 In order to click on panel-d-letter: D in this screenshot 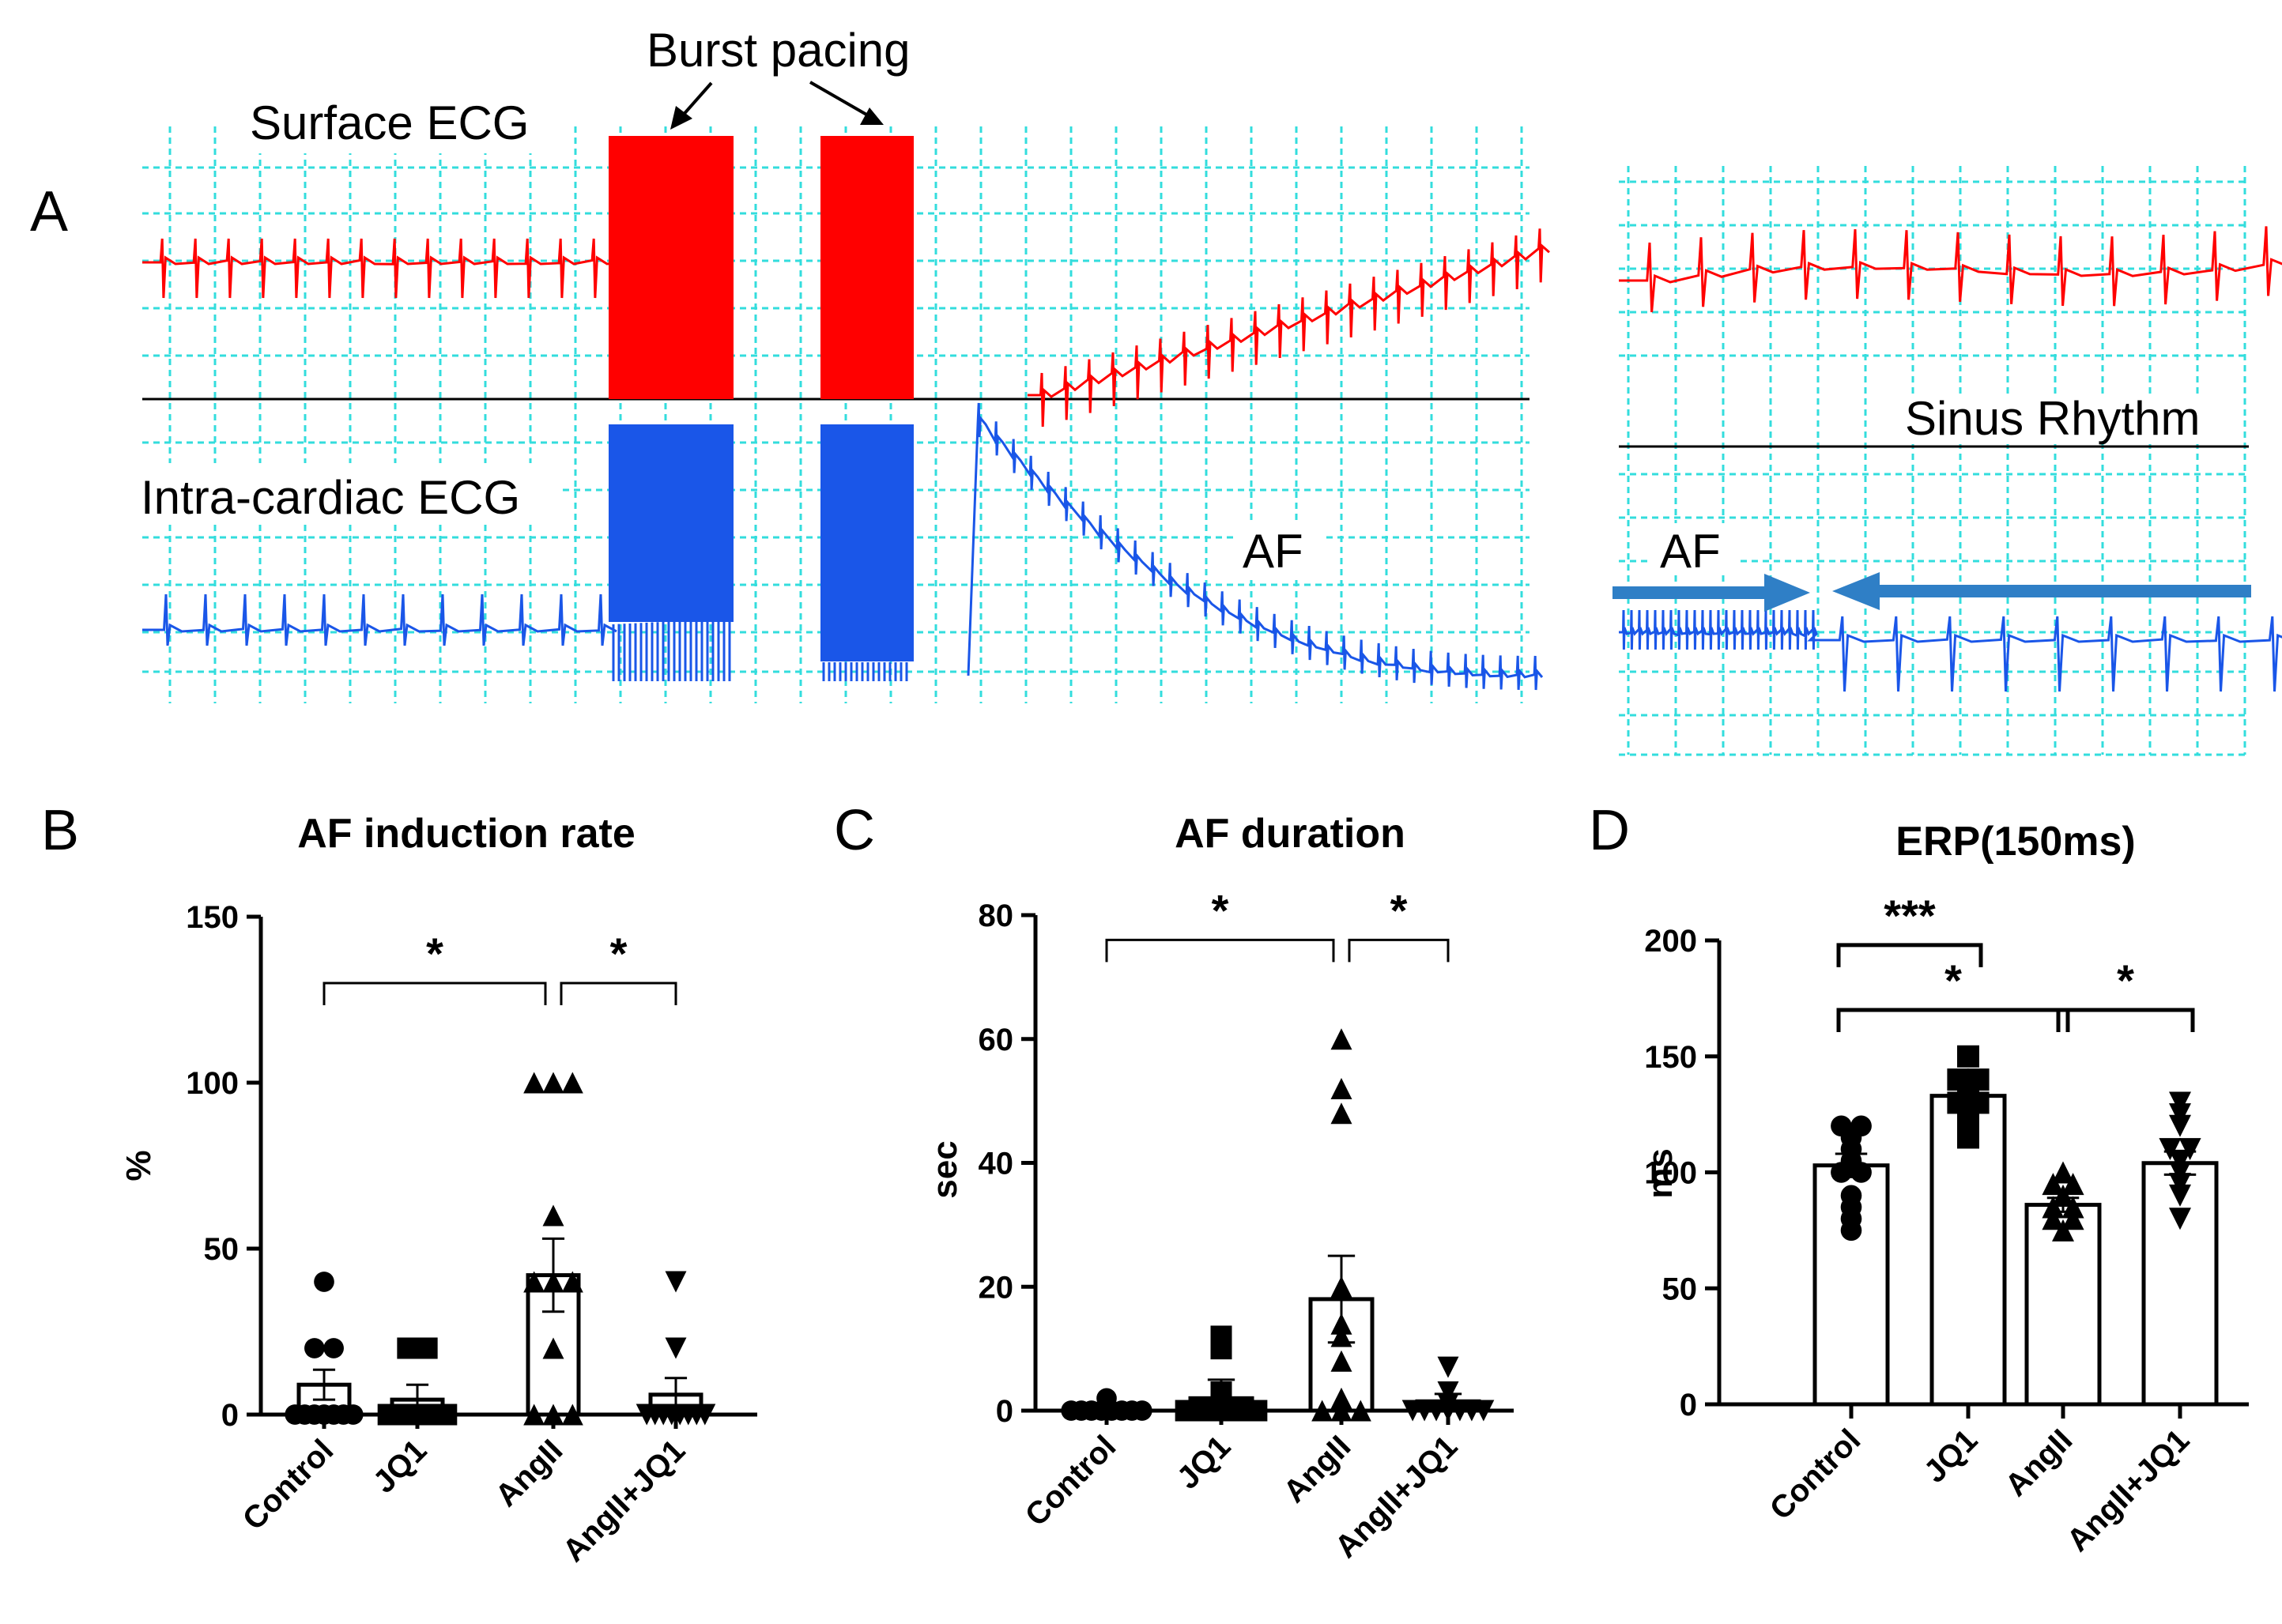, I will do `click(1609, 831)`.